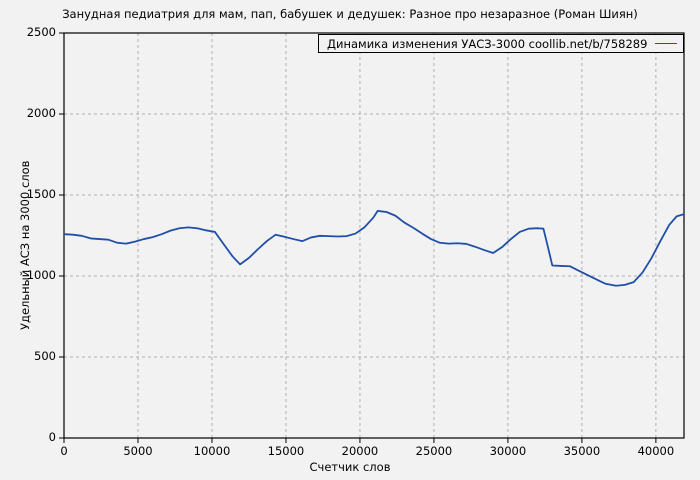  What do you see at coordinates (350, 467) in the screenshot?
I see `x-axis-label: Счетчик слов` at bounding box center [350, 467].